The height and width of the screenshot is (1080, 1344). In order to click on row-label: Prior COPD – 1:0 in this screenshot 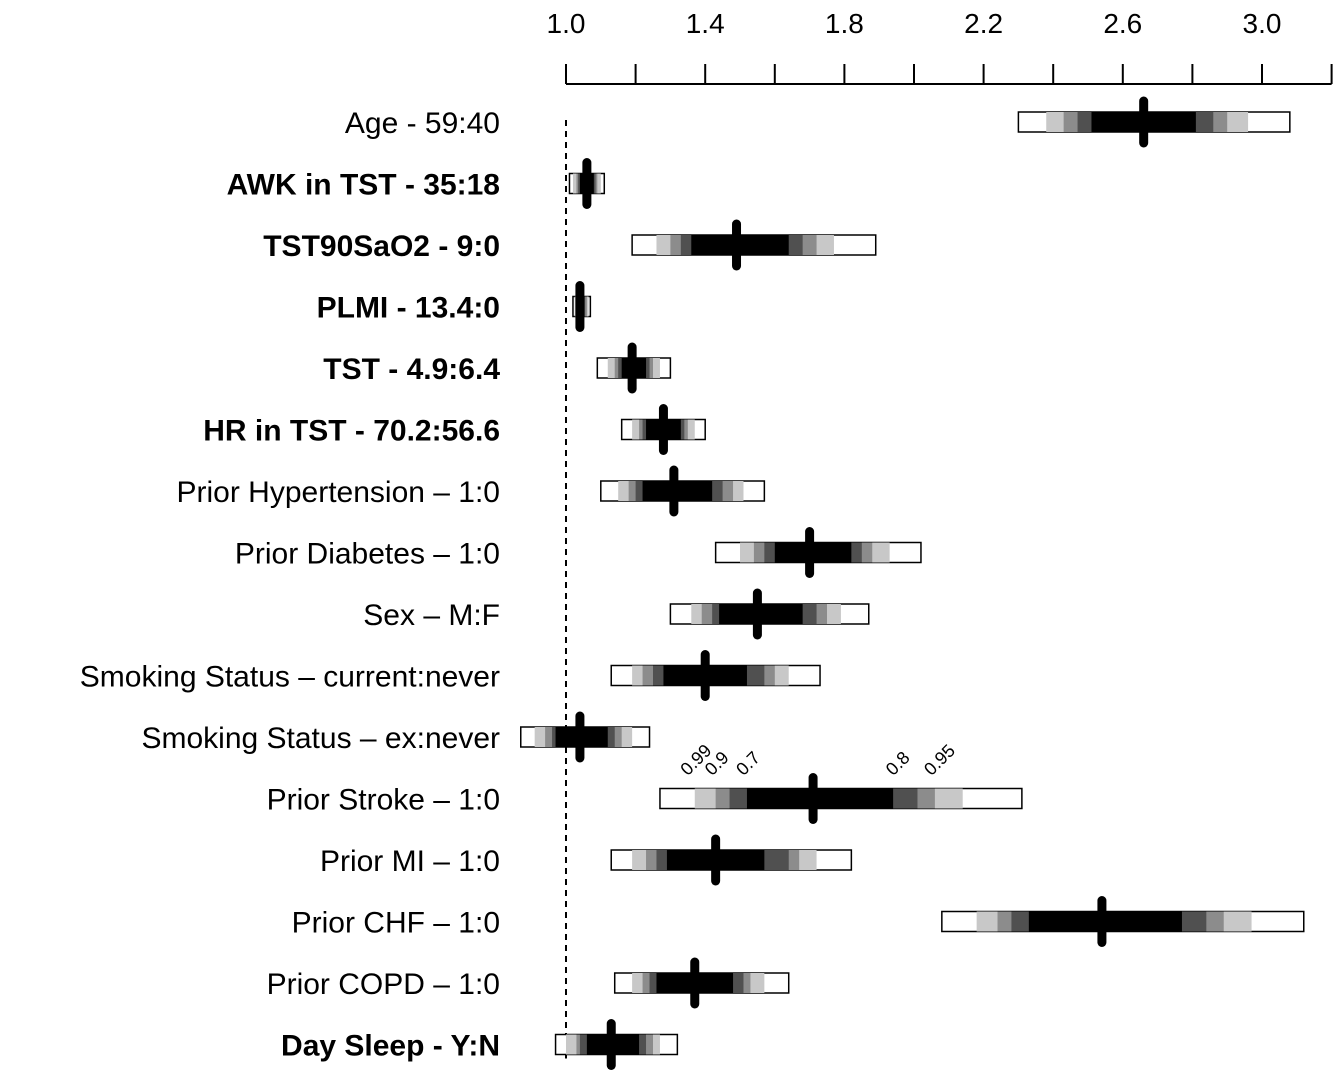, I will do `click(383, 984)`.